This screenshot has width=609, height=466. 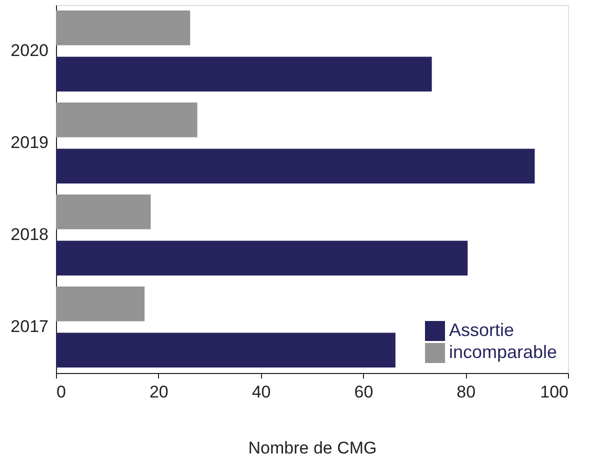 What do you see at coordinates (29, 142) in the screenshot?
I see `y-tick-label: 2019` at bounding box center [29, 142].